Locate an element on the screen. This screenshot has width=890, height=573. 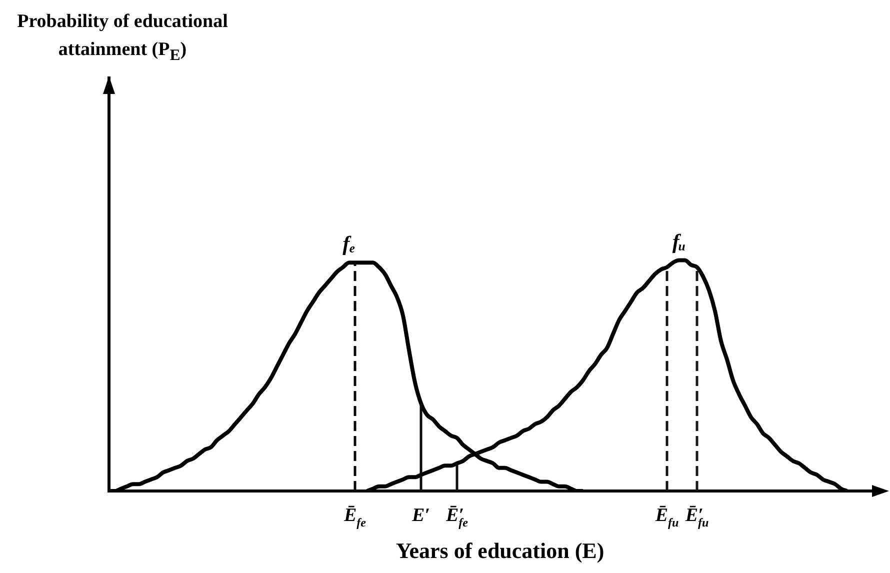
series-label: fₑ is located at coordinates (349, 244).